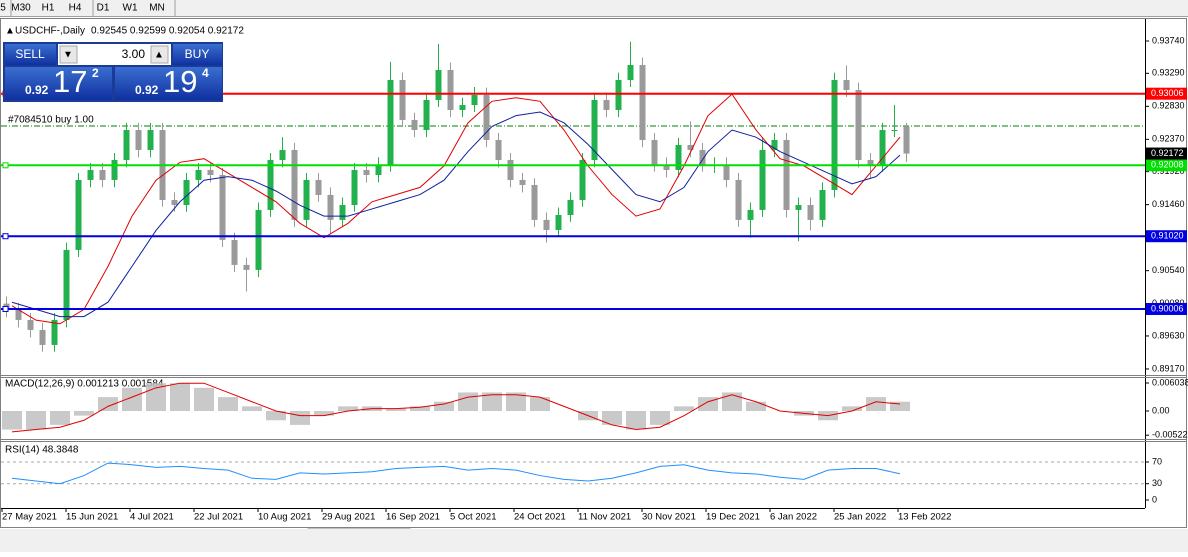 The image size is (1188, 557). What do you see at coordinates (130, 8) in the screenshot?
I see `timeframe-button: W1` at bounding box center [130, 8].